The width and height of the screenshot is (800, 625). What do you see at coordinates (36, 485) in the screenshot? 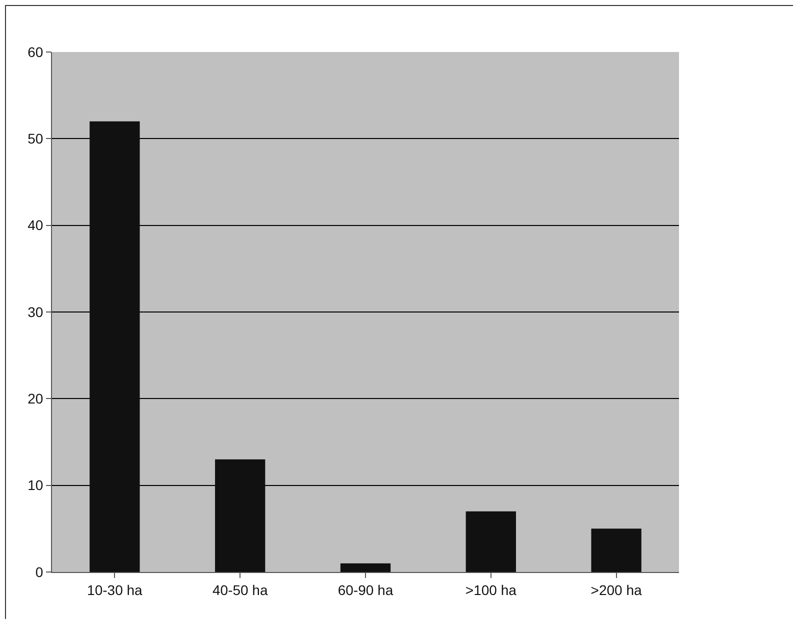
I see `y-tick-label: 10` at bounding box center [36, 485].